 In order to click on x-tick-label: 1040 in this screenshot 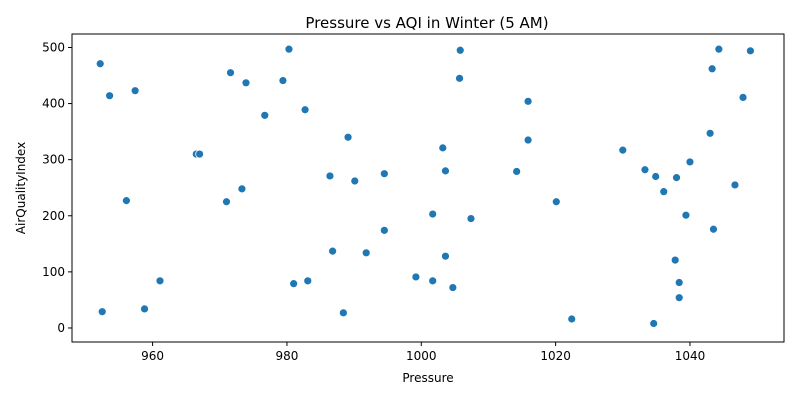, I will do `click(690, 356)`.